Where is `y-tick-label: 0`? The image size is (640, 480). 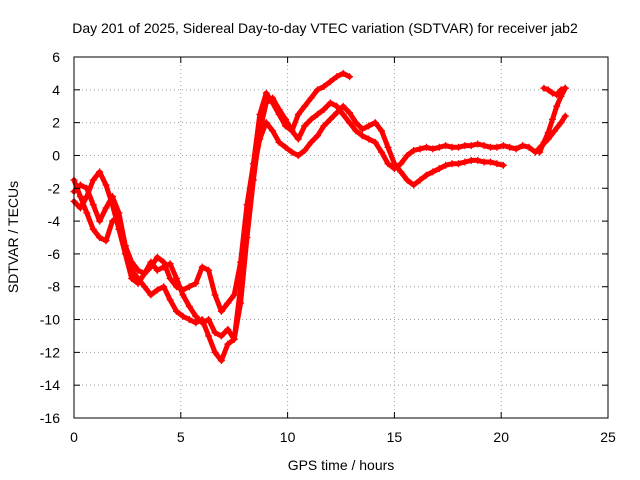 y-tick-label: 0 is located at coordinates (56, 155).